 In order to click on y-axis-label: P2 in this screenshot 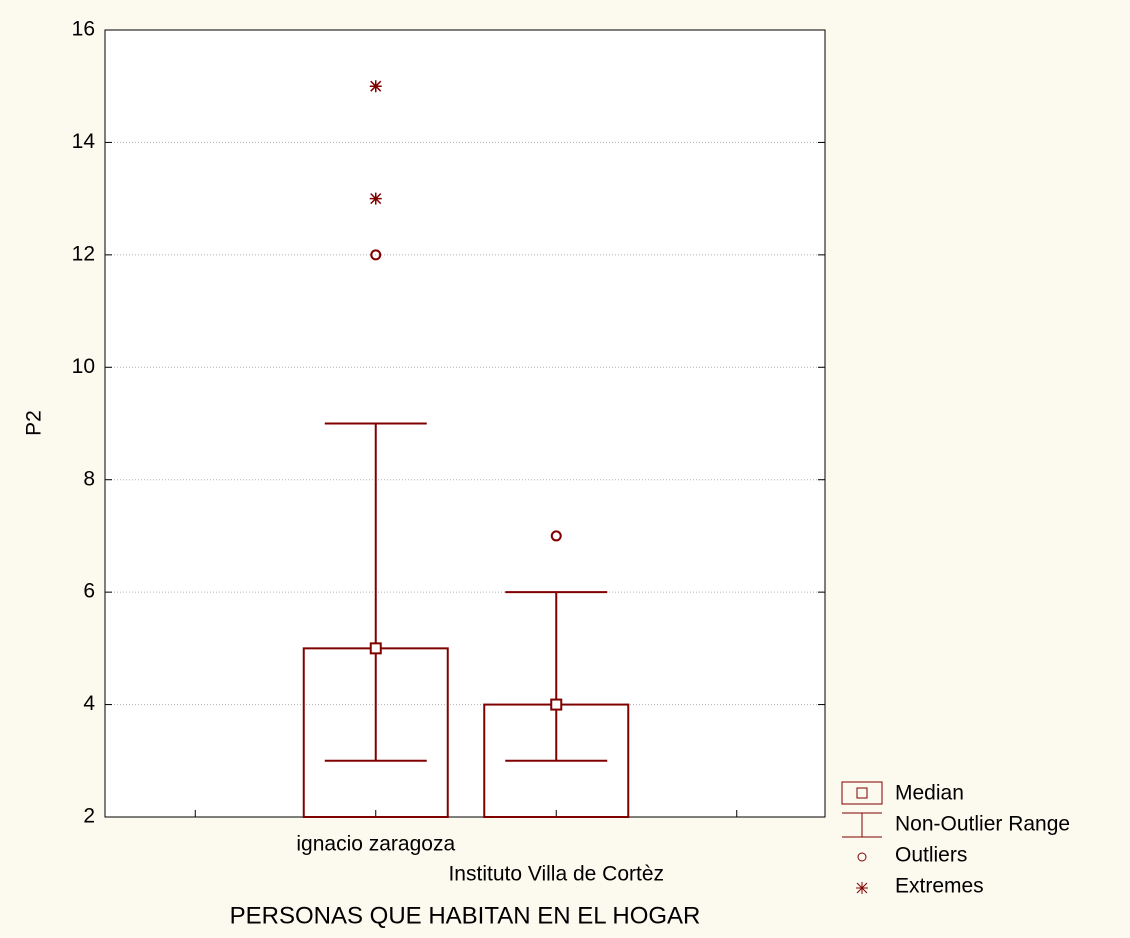, I will do `click(34, 423)`.